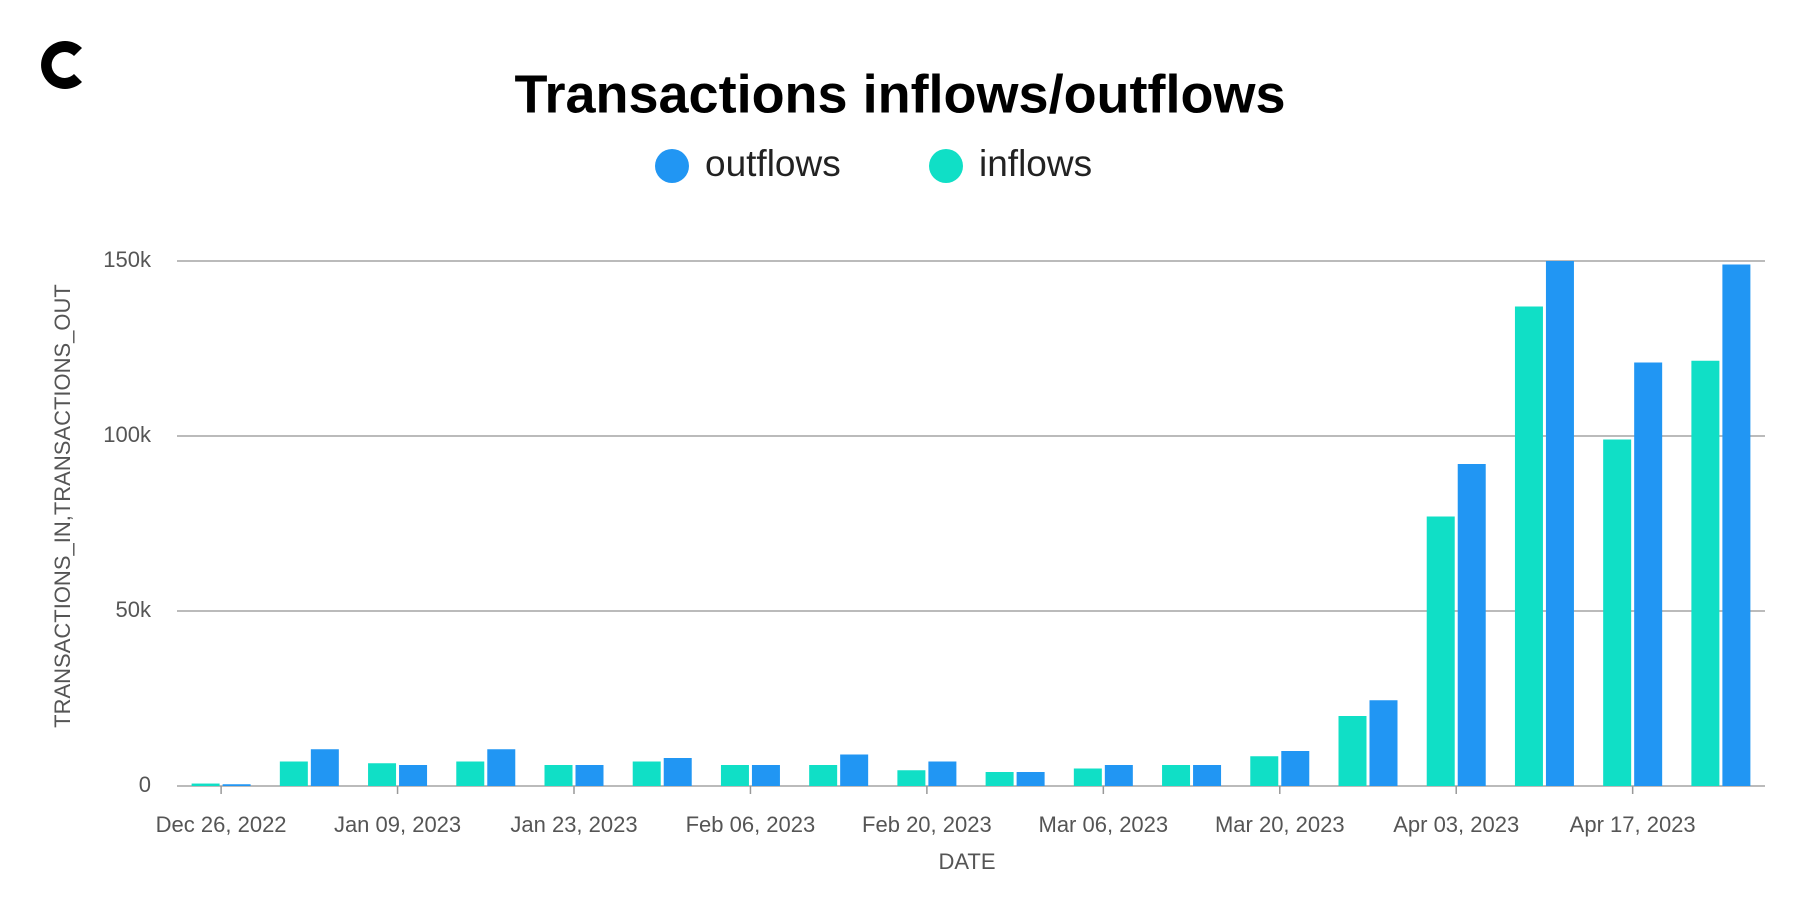 The image size is (1800, 900). Describe the element at coordinates (145, 784) in the screenshot. I see `y-tick-label: 0` at that location.